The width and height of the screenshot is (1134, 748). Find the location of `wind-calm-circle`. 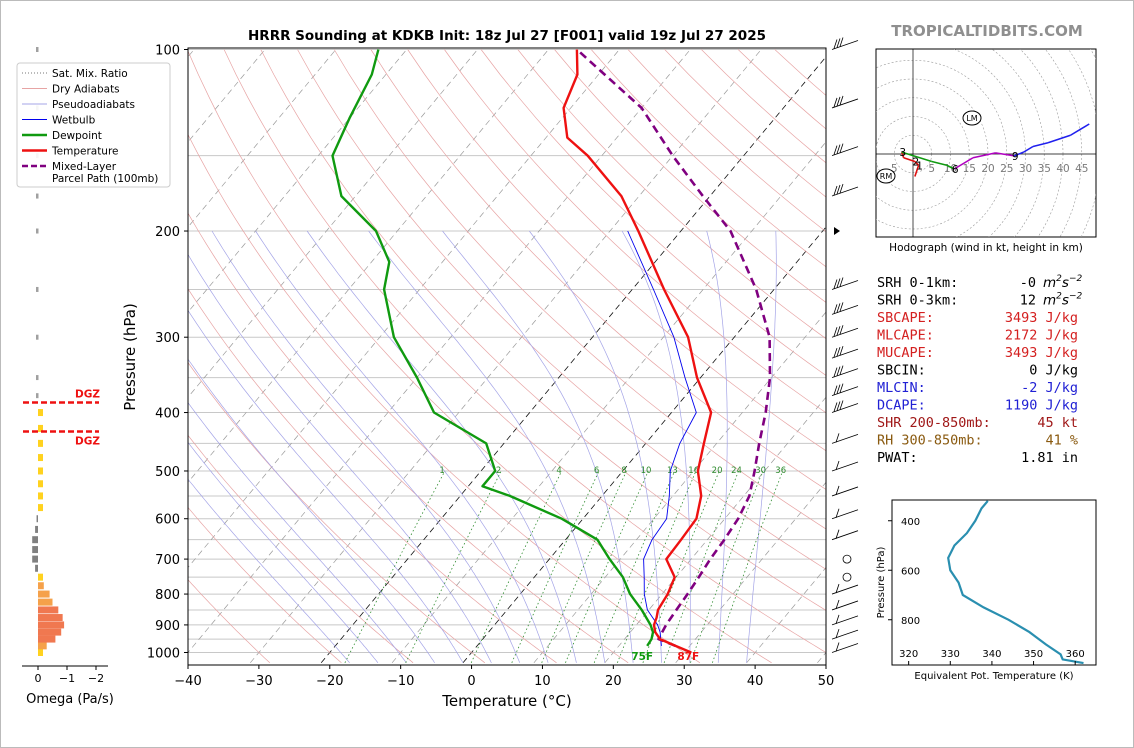

wind-calm-circle is located at coordinates (847, 559).